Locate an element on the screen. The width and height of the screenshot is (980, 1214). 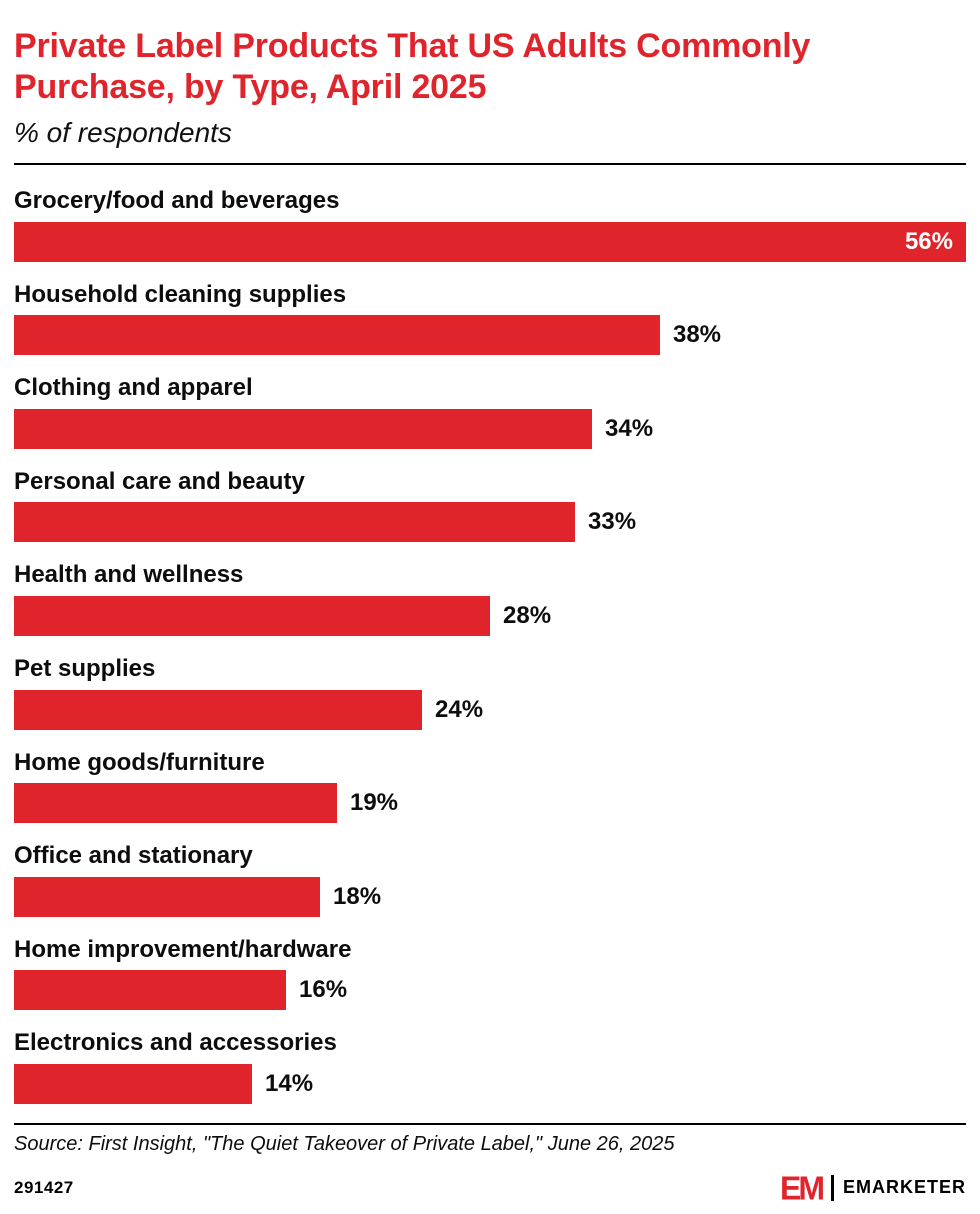
source-divider is located at coordinates (490, 1123).